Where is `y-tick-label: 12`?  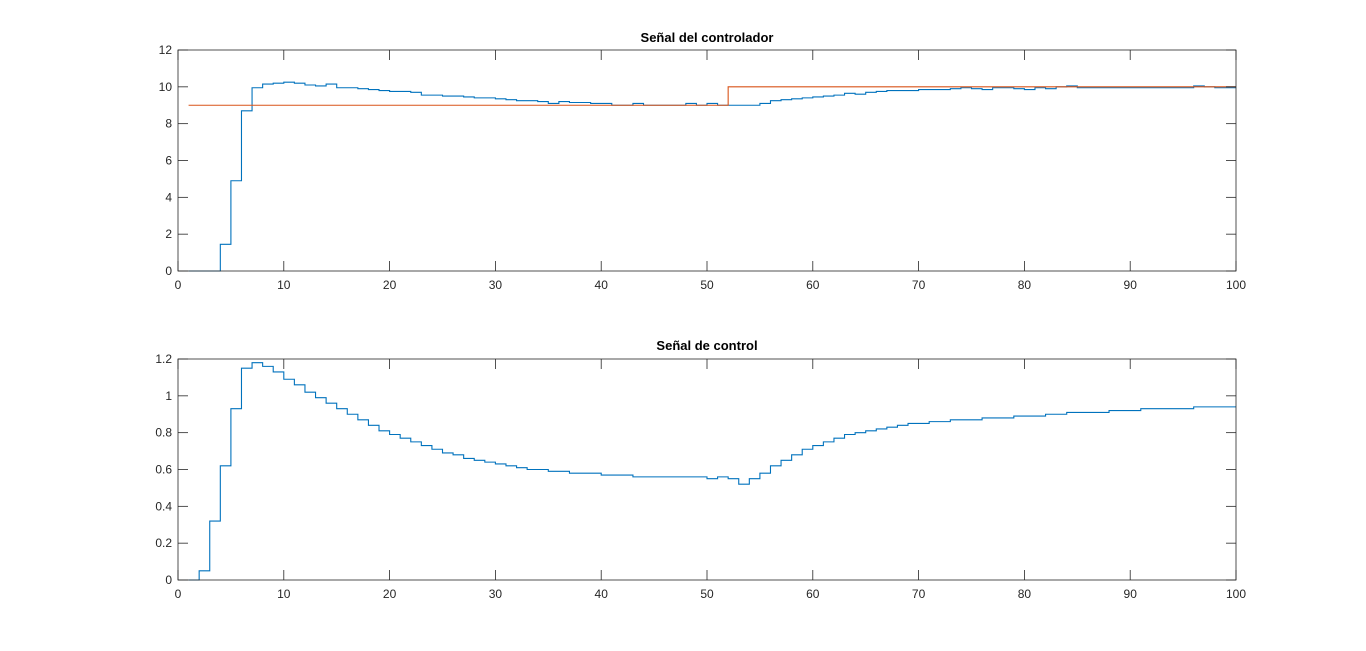 y-tick-label: 12 is located at coordinates (166, 50).